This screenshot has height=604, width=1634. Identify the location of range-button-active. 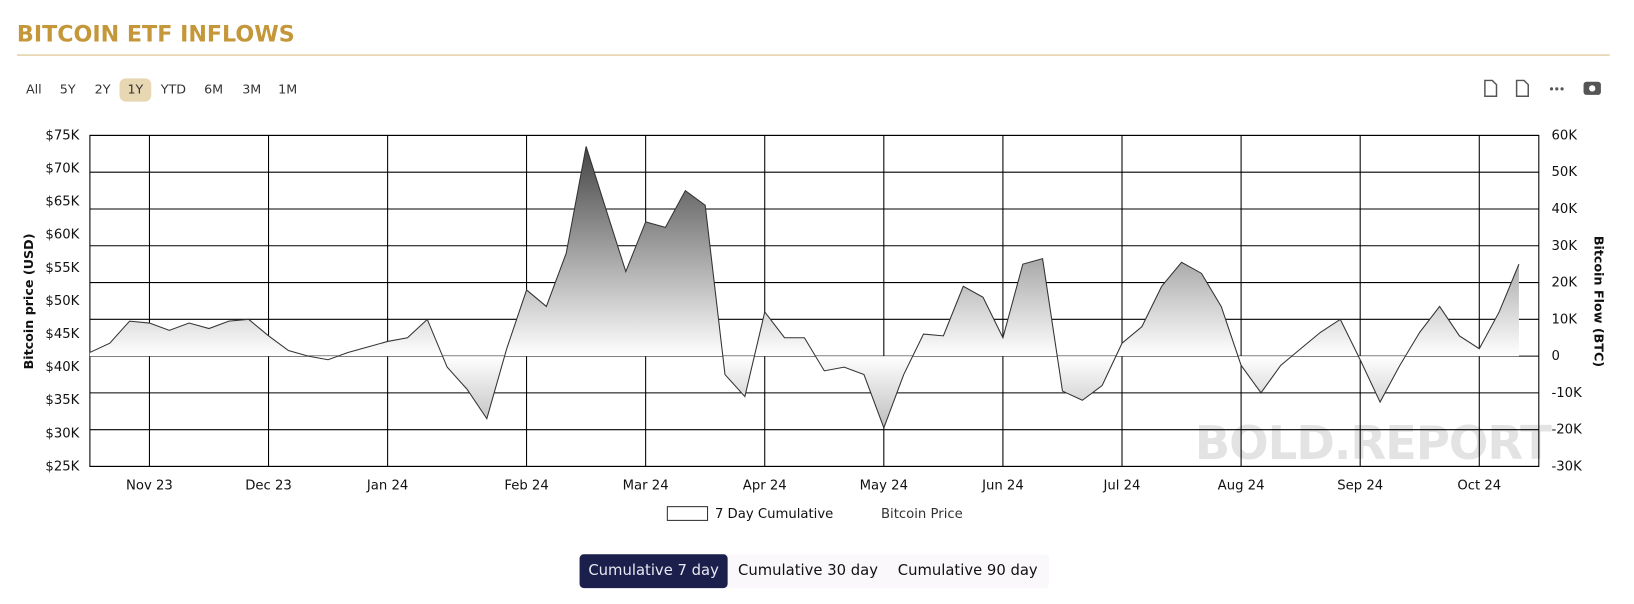
(135, 90).